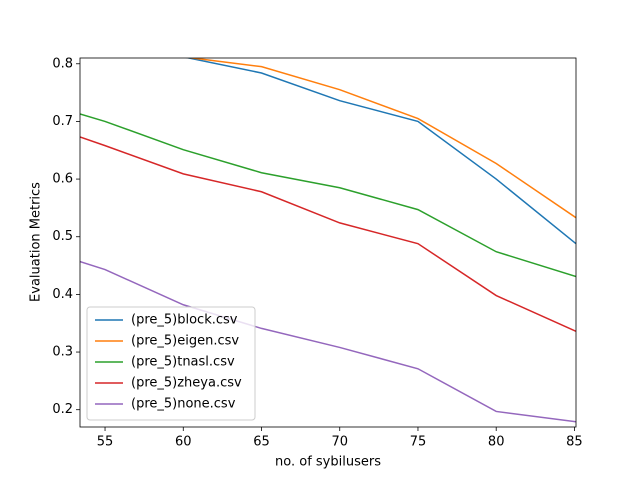 The height and width of the screenshot is (480, 640). I want to click on legend-box, so click(171, 363).